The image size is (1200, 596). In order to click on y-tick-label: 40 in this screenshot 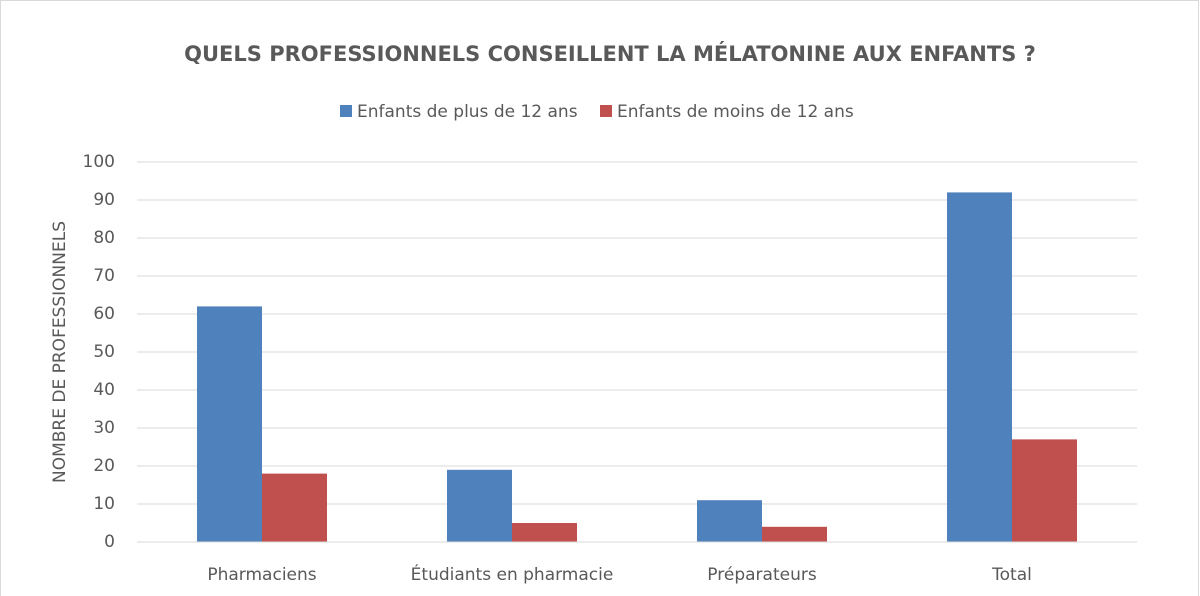, I will do `click(104, 390)`.